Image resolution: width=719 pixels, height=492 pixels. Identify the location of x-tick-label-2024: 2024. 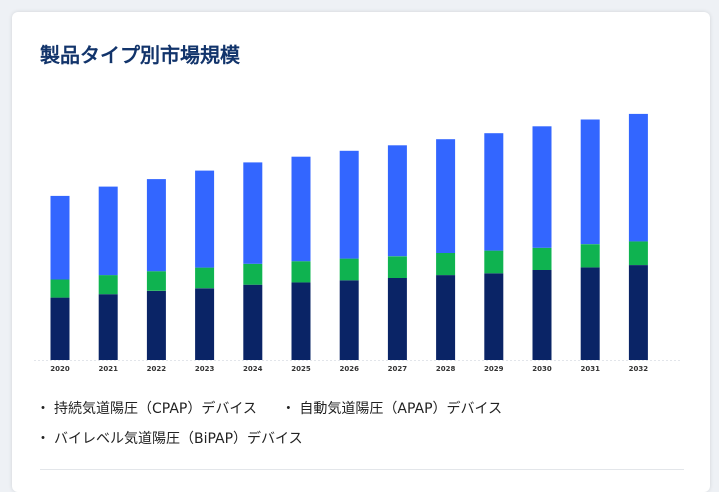
(253, 369).